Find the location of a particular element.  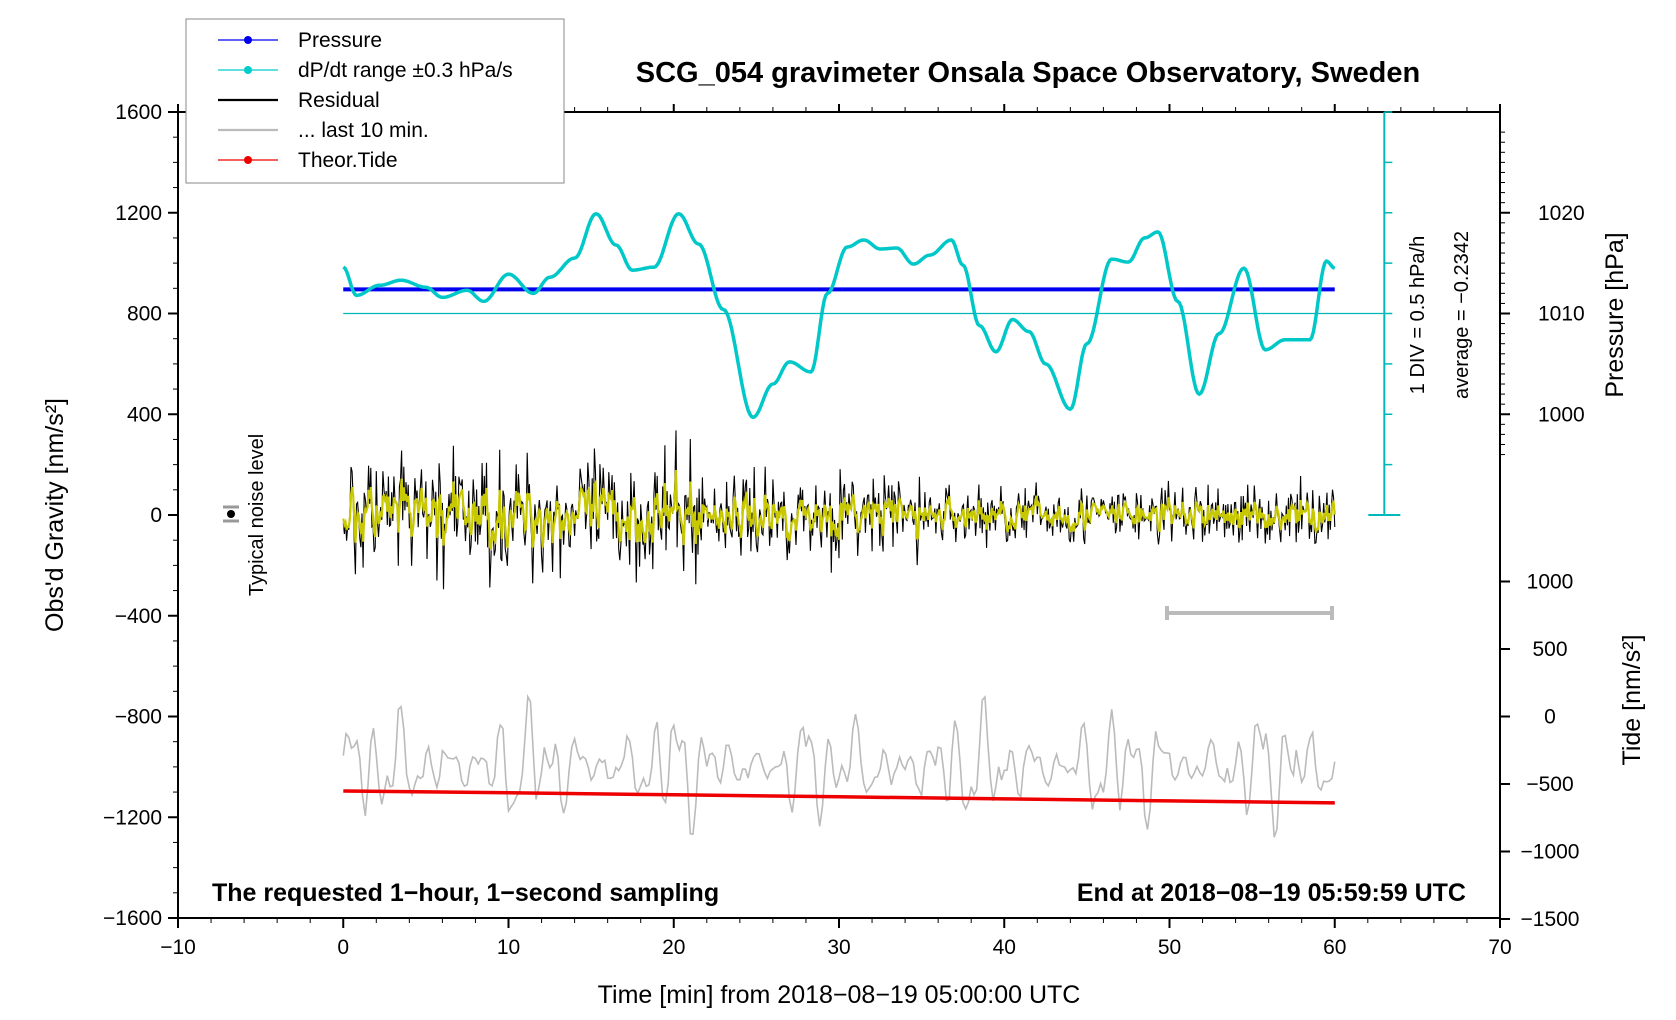

pressure-tick-label: 1000 is located at coordinates (1561, 414).